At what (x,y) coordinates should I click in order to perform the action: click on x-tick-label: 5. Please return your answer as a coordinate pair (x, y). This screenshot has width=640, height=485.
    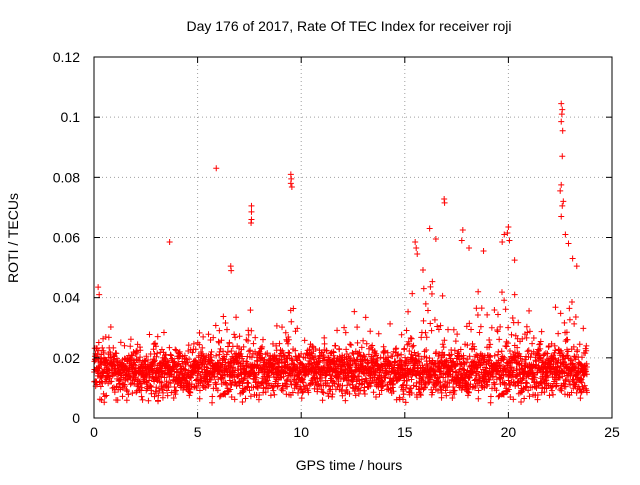
    Looking at the image, I should click on (198, 432).